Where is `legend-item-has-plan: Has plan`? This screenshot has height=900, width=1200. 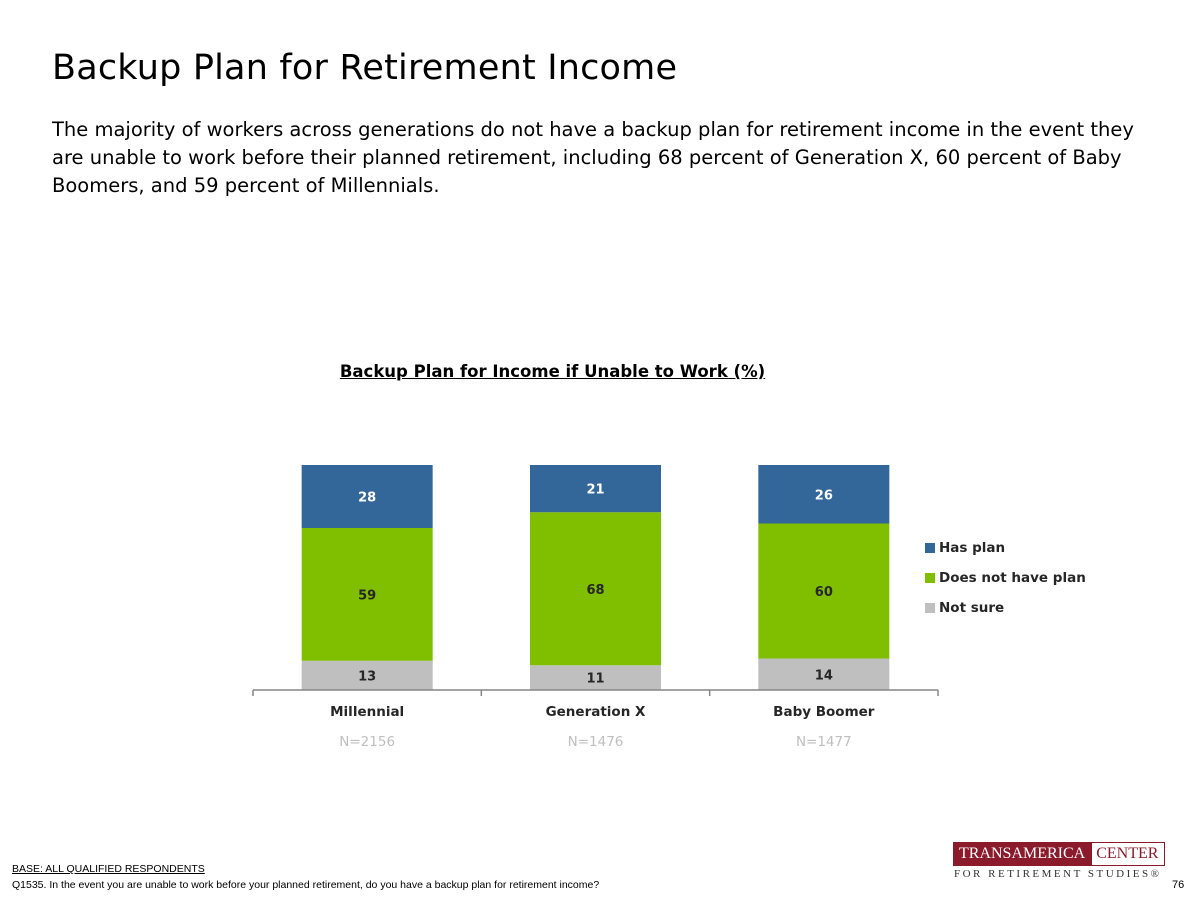 legend-item-has-plan: Has plan is located at coordinates (1005, 548).